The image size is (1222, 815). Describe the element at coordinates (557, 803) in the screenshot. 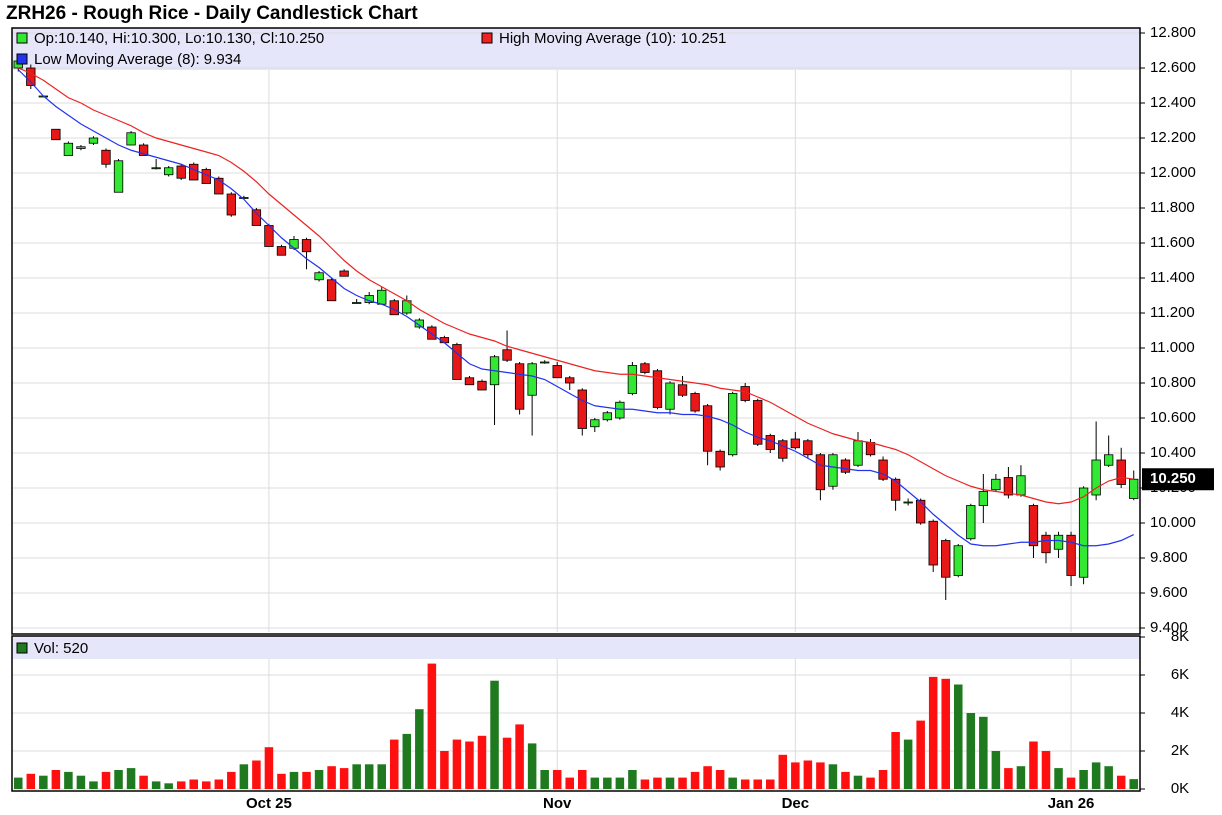

I see `x-tick-label: Nov` at that location.